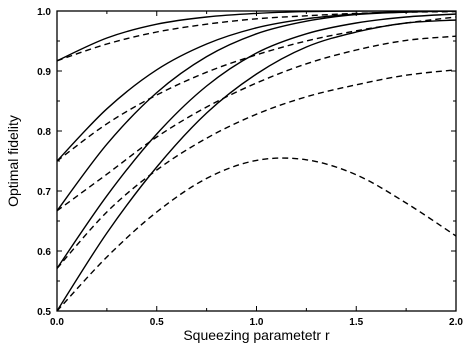 The image size is (465, 347). What do you see at coordinates (44, 192) in the screenshot?
I see `y-tick-label: 0.7` at bounding box center [44, 192].